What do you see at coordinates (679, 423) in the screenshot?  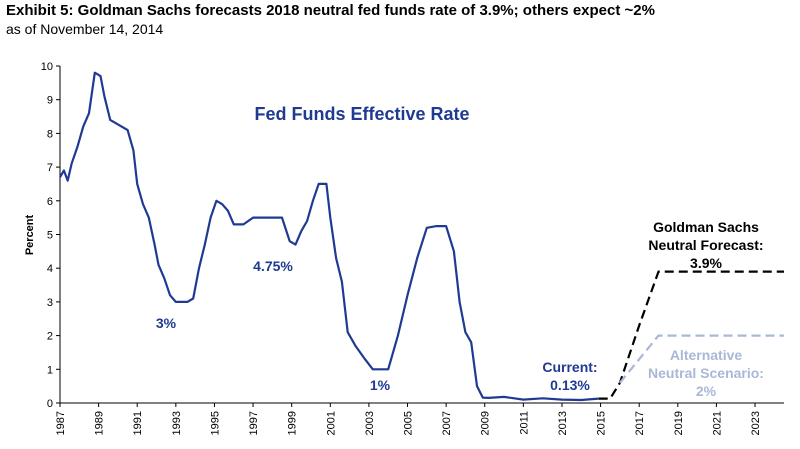 I see `x-tick-label: 2019` at bounding box center [679, 423].